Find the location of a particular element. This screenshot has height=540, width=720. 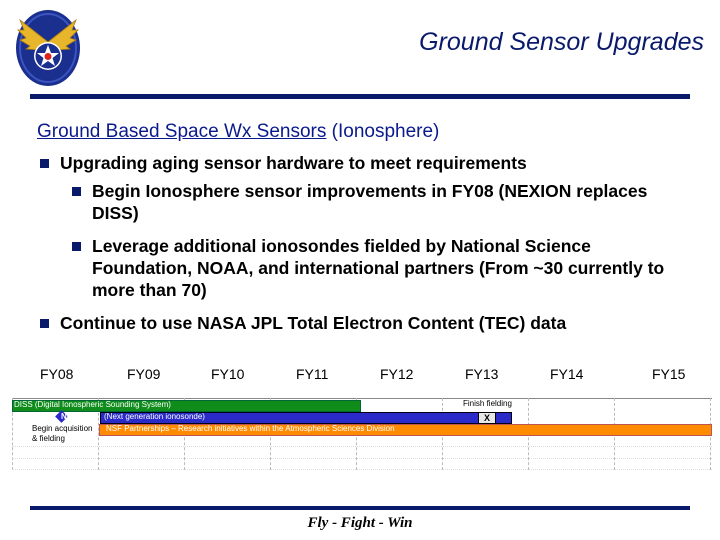

section-heading-main: Ground Based Space Wx Sensors is located at coordinates (182, 131).